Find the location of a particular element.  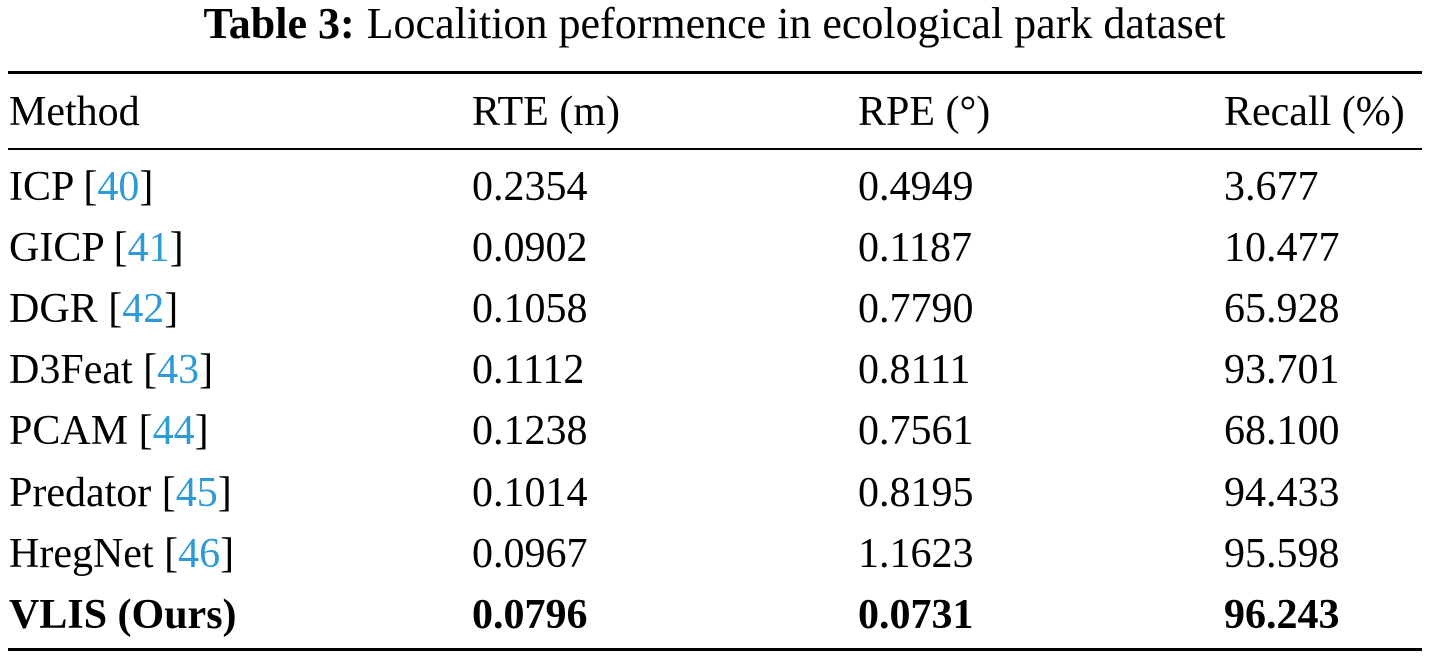

method-cell: Predator [45] is located at coordinates (120, 493).